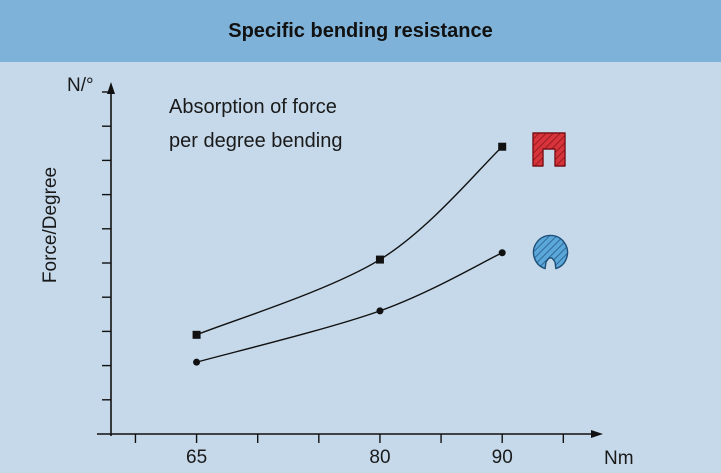  What do you see at coordinates (50, 225) in the screenshot?
I see `y-axis-label: Force/Degree` at bounding box center [50, 225].